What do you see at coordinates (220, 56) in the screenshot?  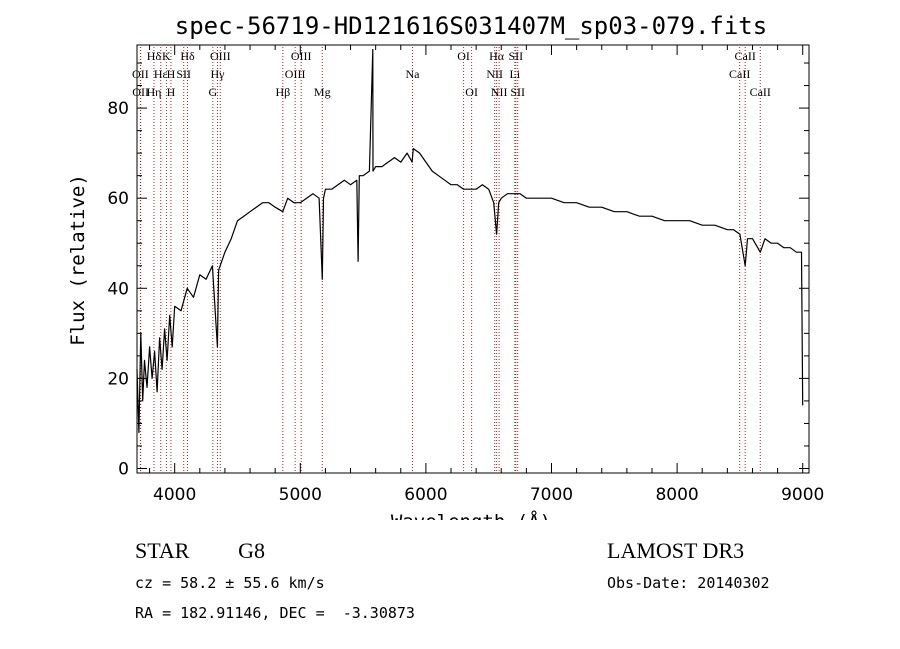 I see `line-label-10: OIII` at bounding box center [220, 56].